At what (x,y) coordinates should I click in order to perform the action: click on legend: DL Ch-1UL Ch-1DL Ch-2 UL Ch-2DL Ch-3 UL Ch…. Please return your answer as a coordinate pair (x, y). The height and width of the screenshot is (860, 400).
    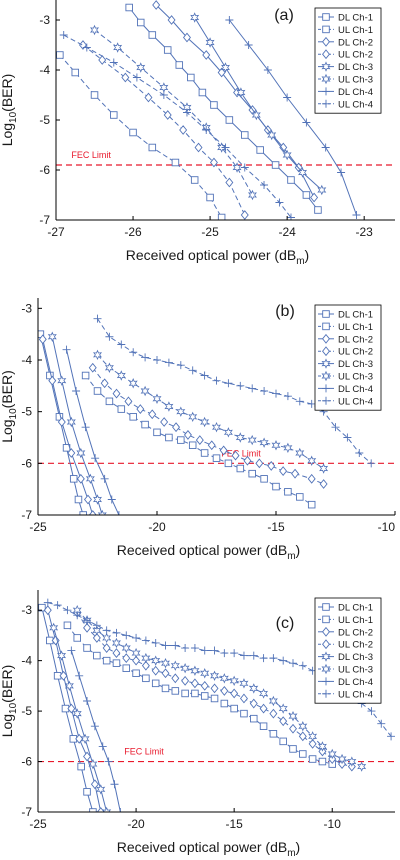
    Looking at the image, I should click on (348, 60).